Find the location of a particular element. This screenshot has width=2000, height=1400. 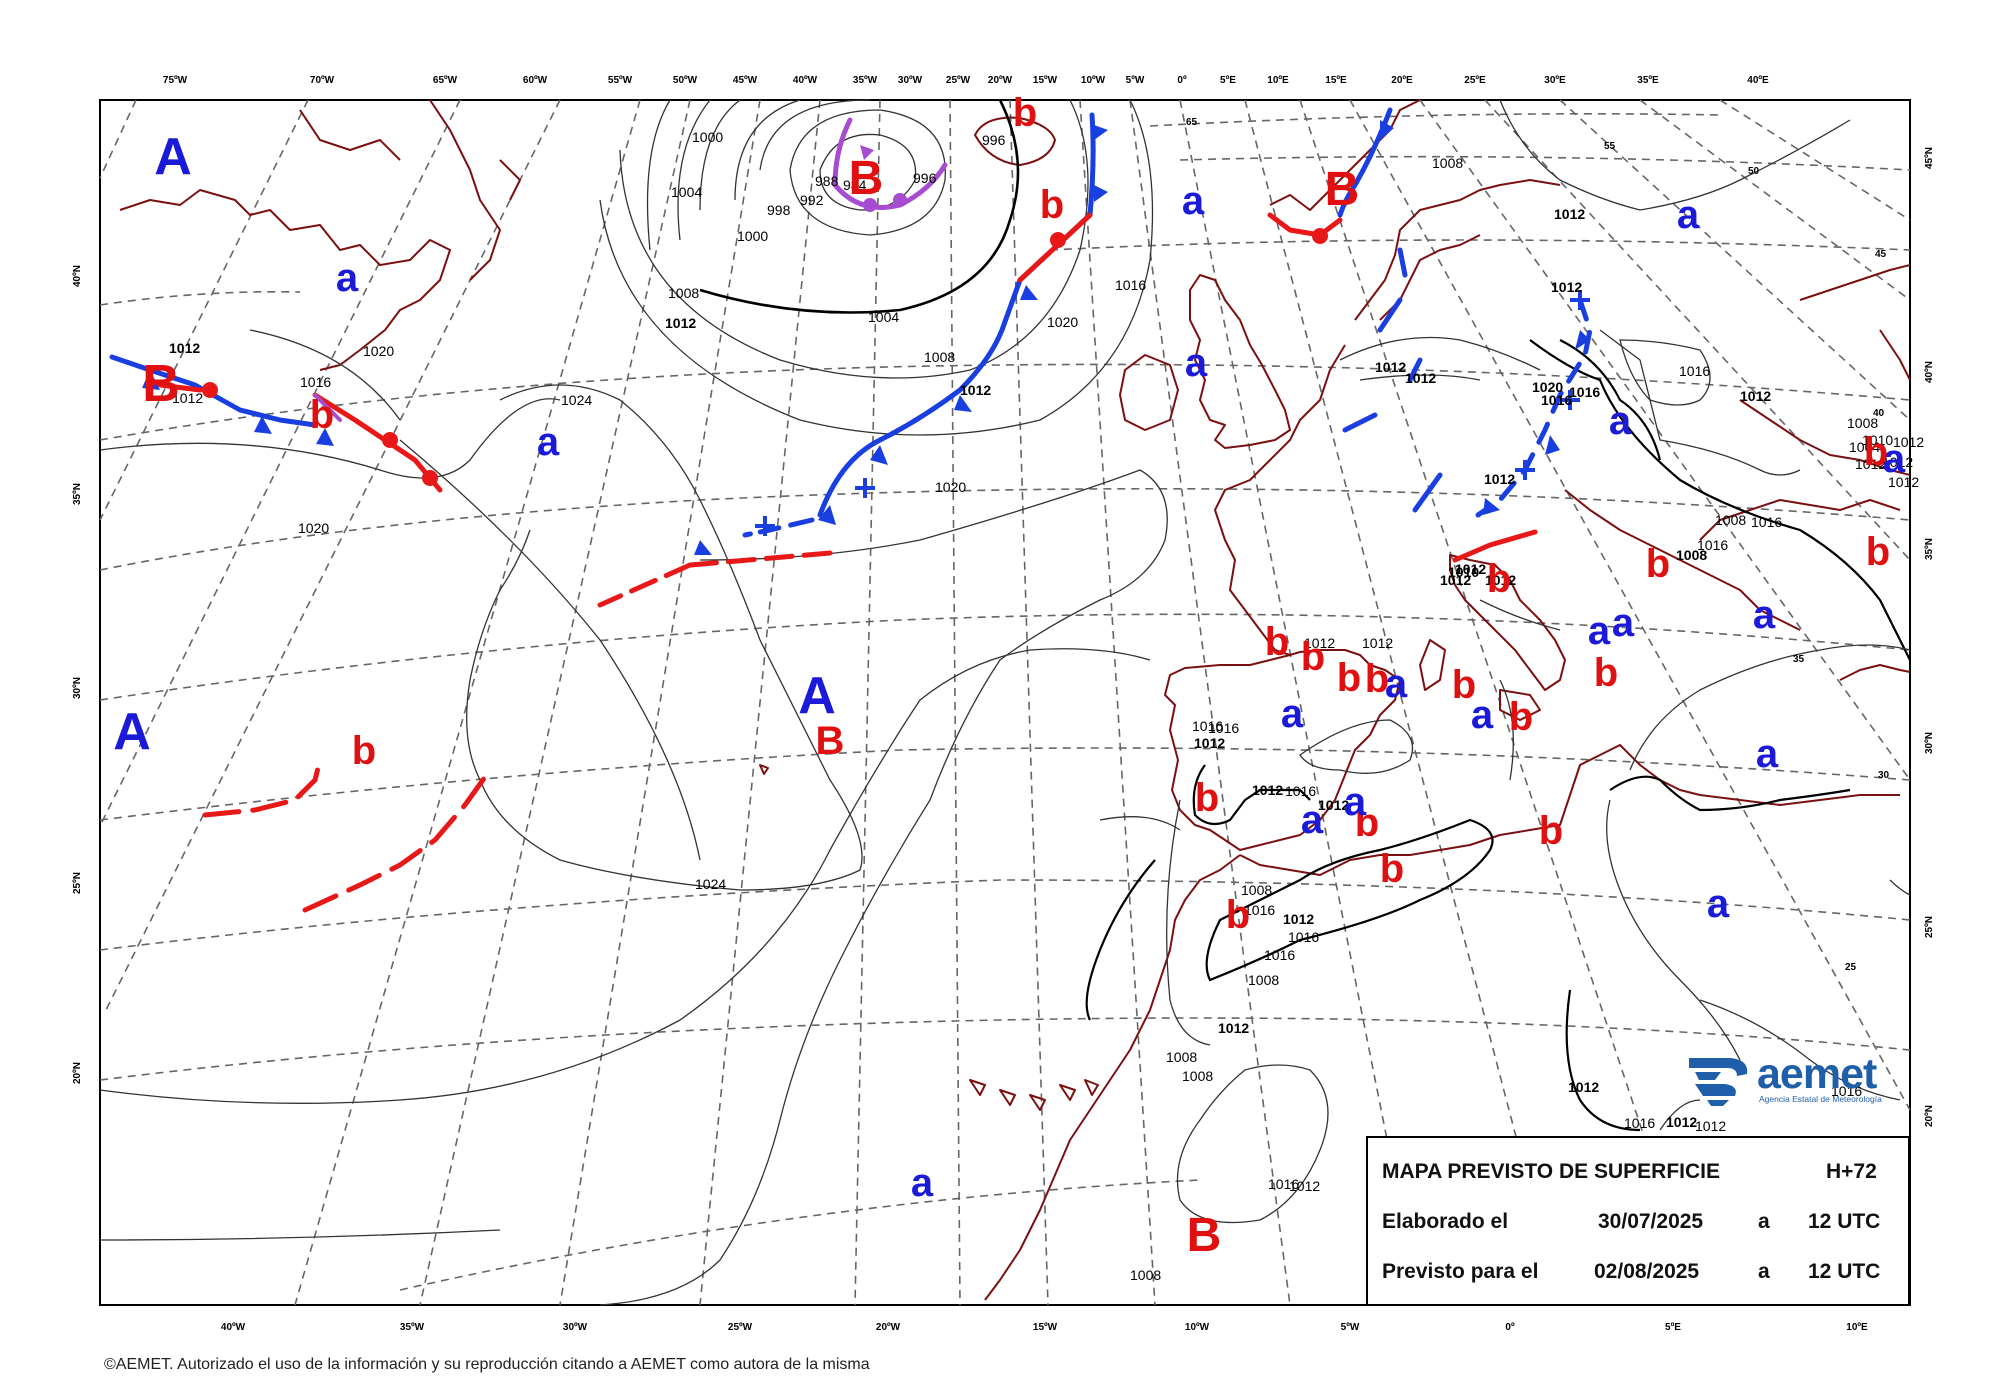

top-longitude-label: 35ºW is located at coordinates (865, 80).